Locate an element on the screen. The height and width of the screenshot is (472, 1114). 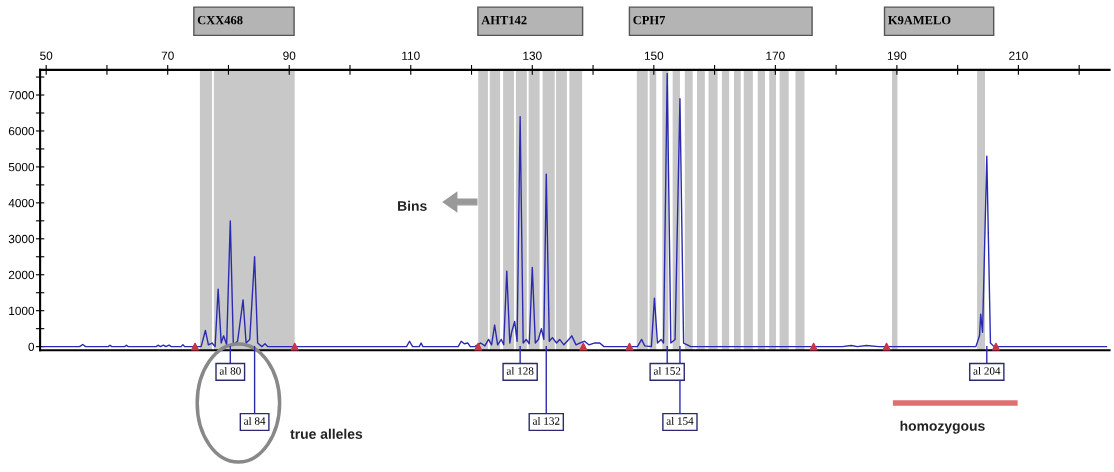
annotation: al 84 is located at coordinates (255, 420).